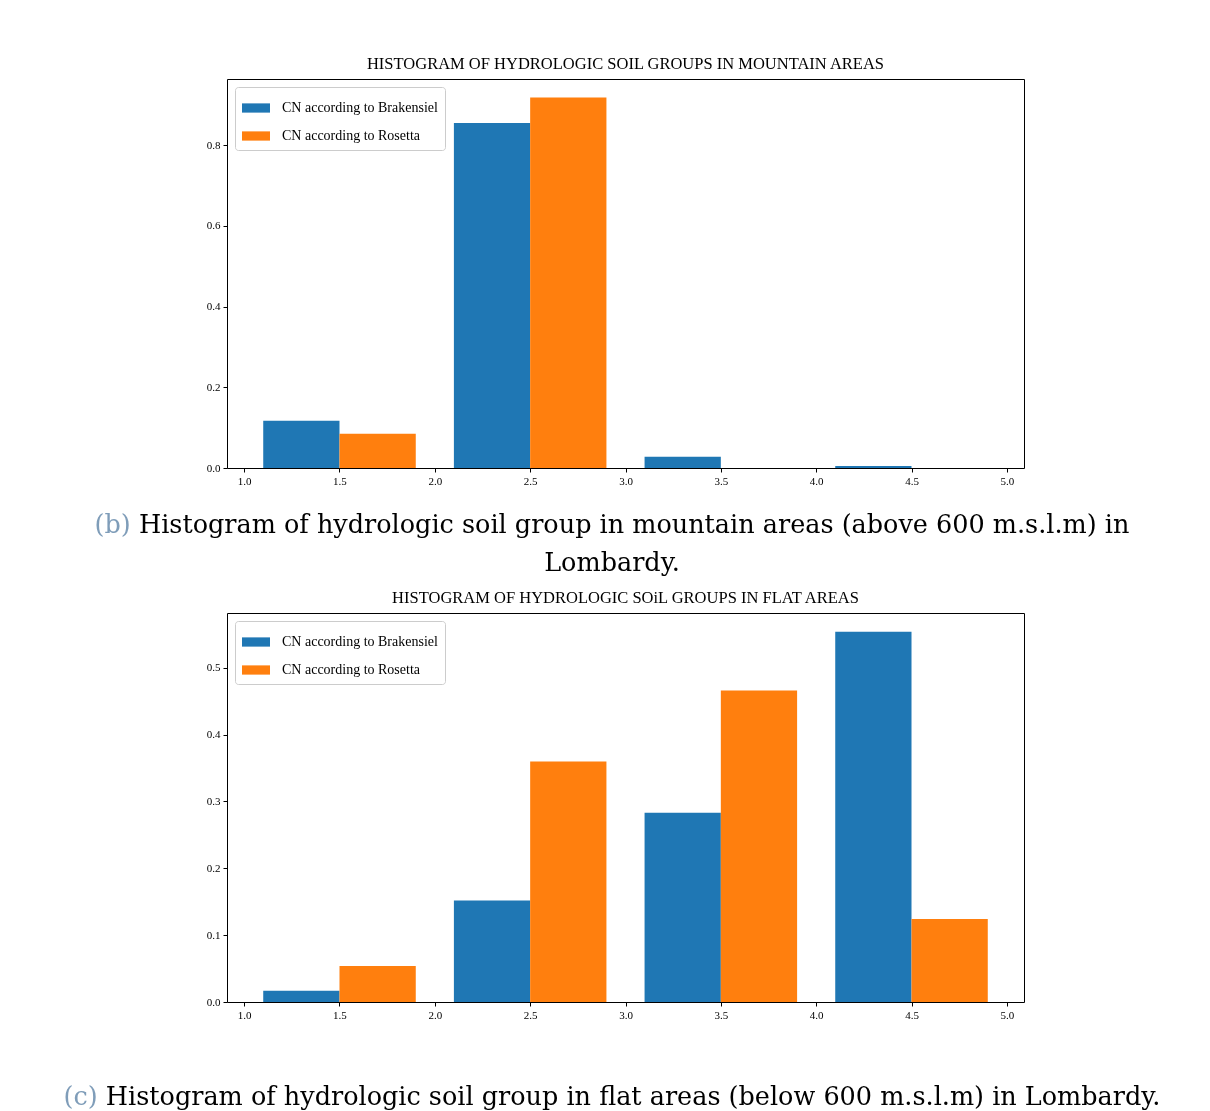 The height and width of the screenshot is (1111, 1210). Describe the element at coordinates (213, 667) in the screenshot. I see `y-tick-label: 0.5` at that location.